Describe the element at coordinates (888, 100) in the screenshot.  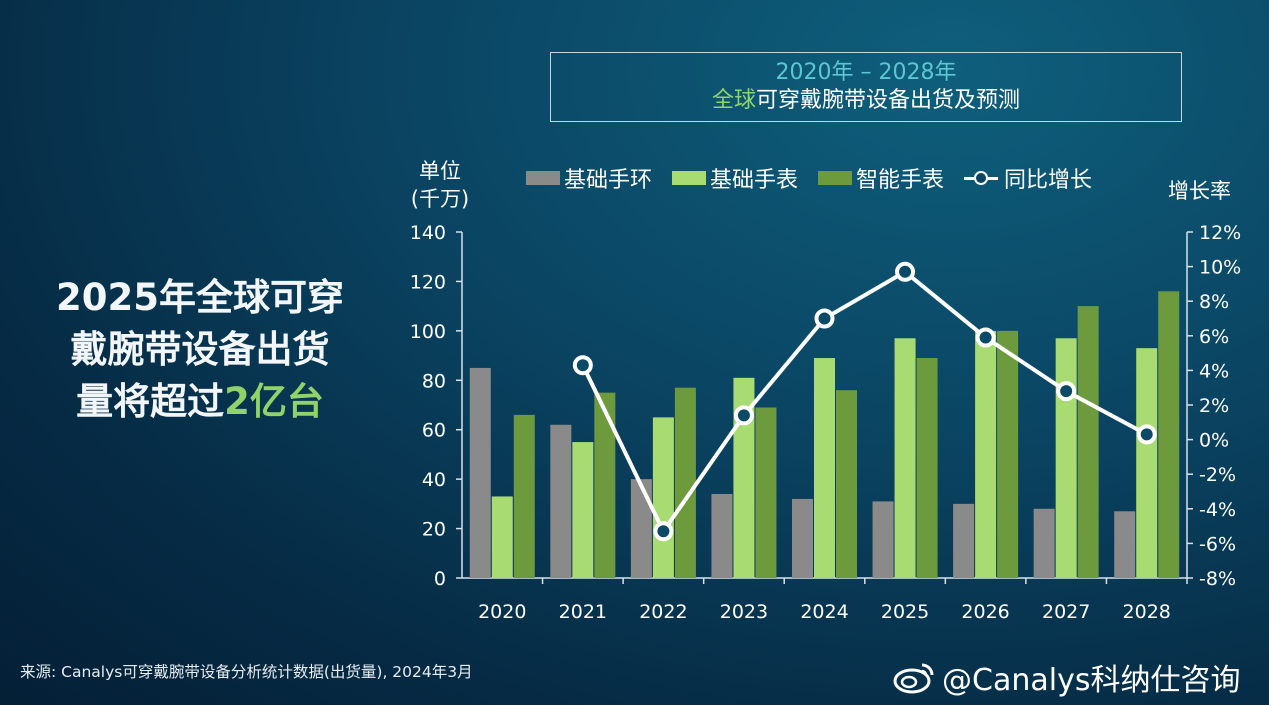
I see `chart-title-rest: 可穿戴腕带设备出货及预测` at that location.